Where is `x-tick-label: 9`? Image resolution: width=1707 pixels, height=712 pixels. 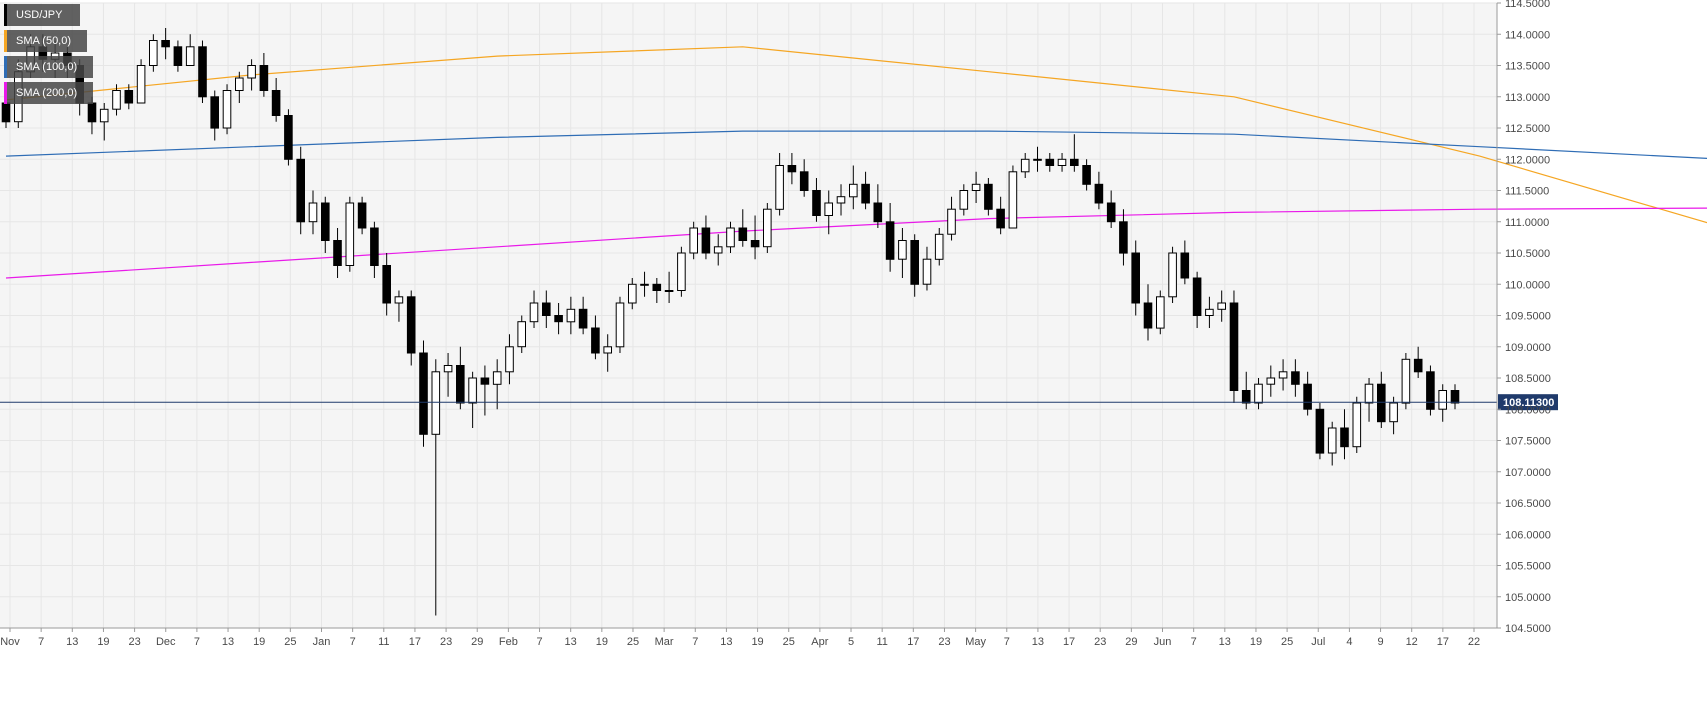 x-tick-label: 9 is located at coordinates (1380, 642).